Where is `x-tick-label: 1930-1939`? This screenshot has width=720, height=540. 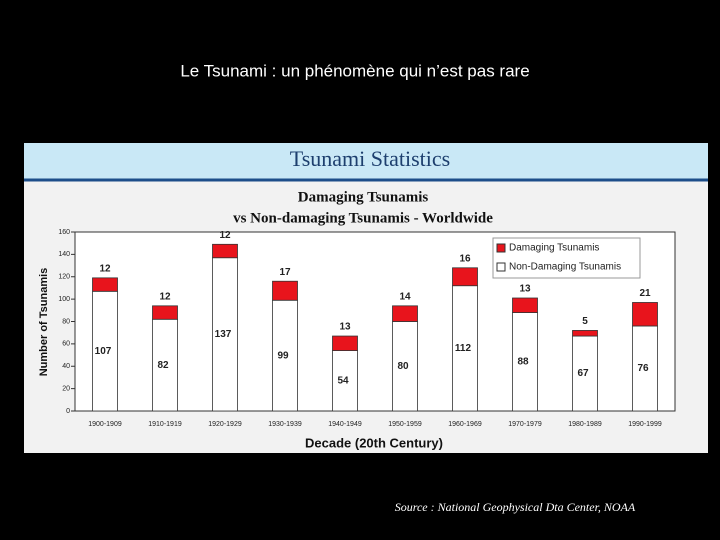
x-tick-label: 1930-1939 is located at coordinates (285, 424).